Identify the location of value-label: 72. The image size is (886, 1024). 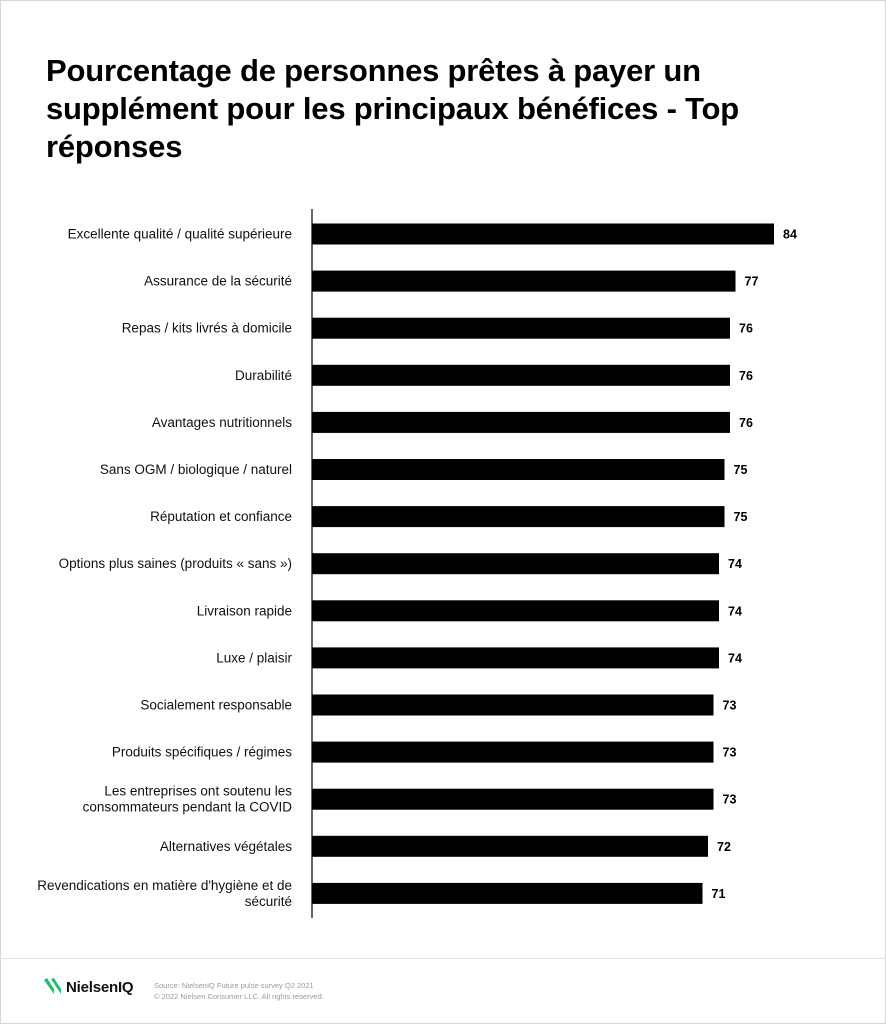
(724, 847).